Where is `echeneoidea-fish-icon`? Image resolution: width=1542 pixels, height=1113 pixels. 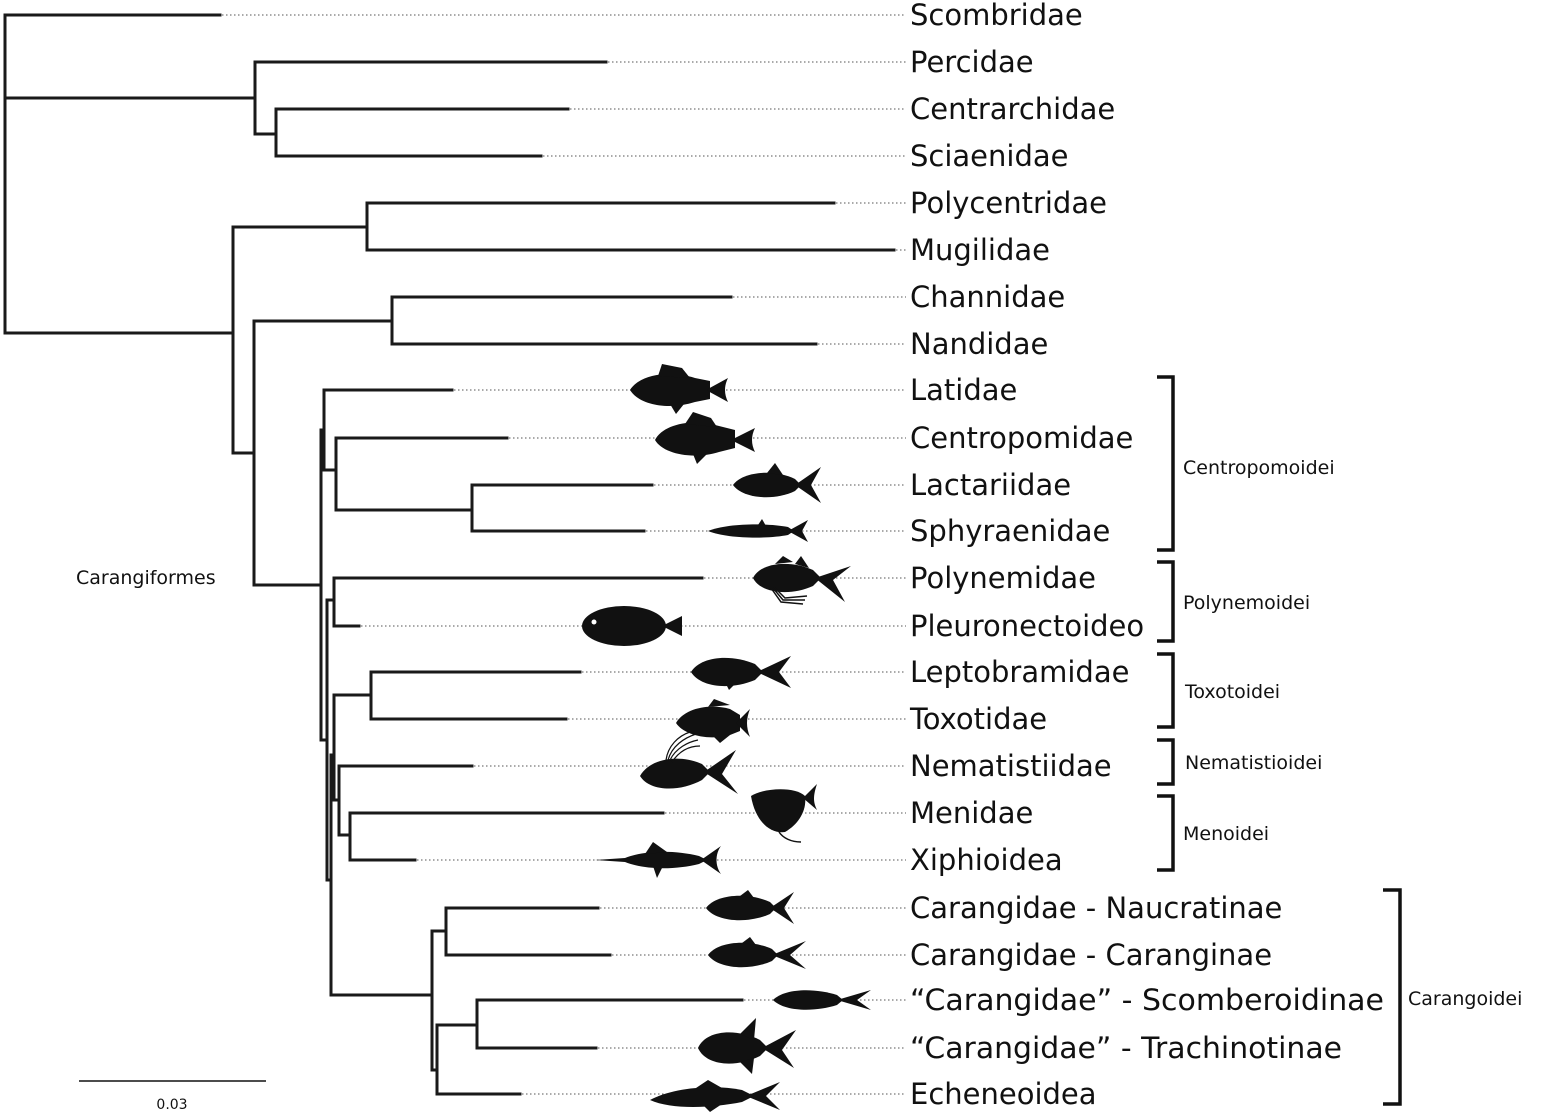 echeneoidea-fish-icon is located at coordinates (715, 1096).